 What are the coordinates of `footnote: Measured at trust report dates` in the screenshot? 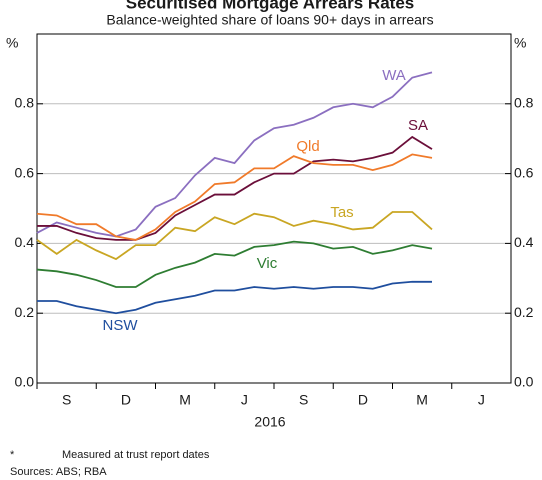 It's located at (136, 455).